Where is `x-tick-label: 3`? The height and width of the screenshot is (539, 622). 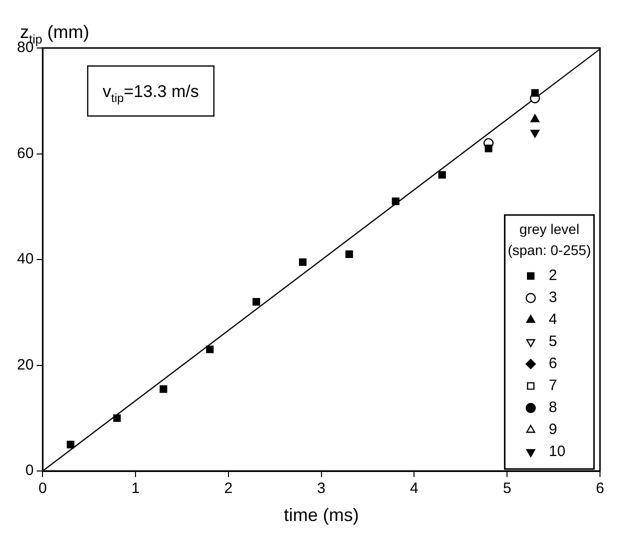 x-tick-label: 3 is located at coordinates (321, 489).